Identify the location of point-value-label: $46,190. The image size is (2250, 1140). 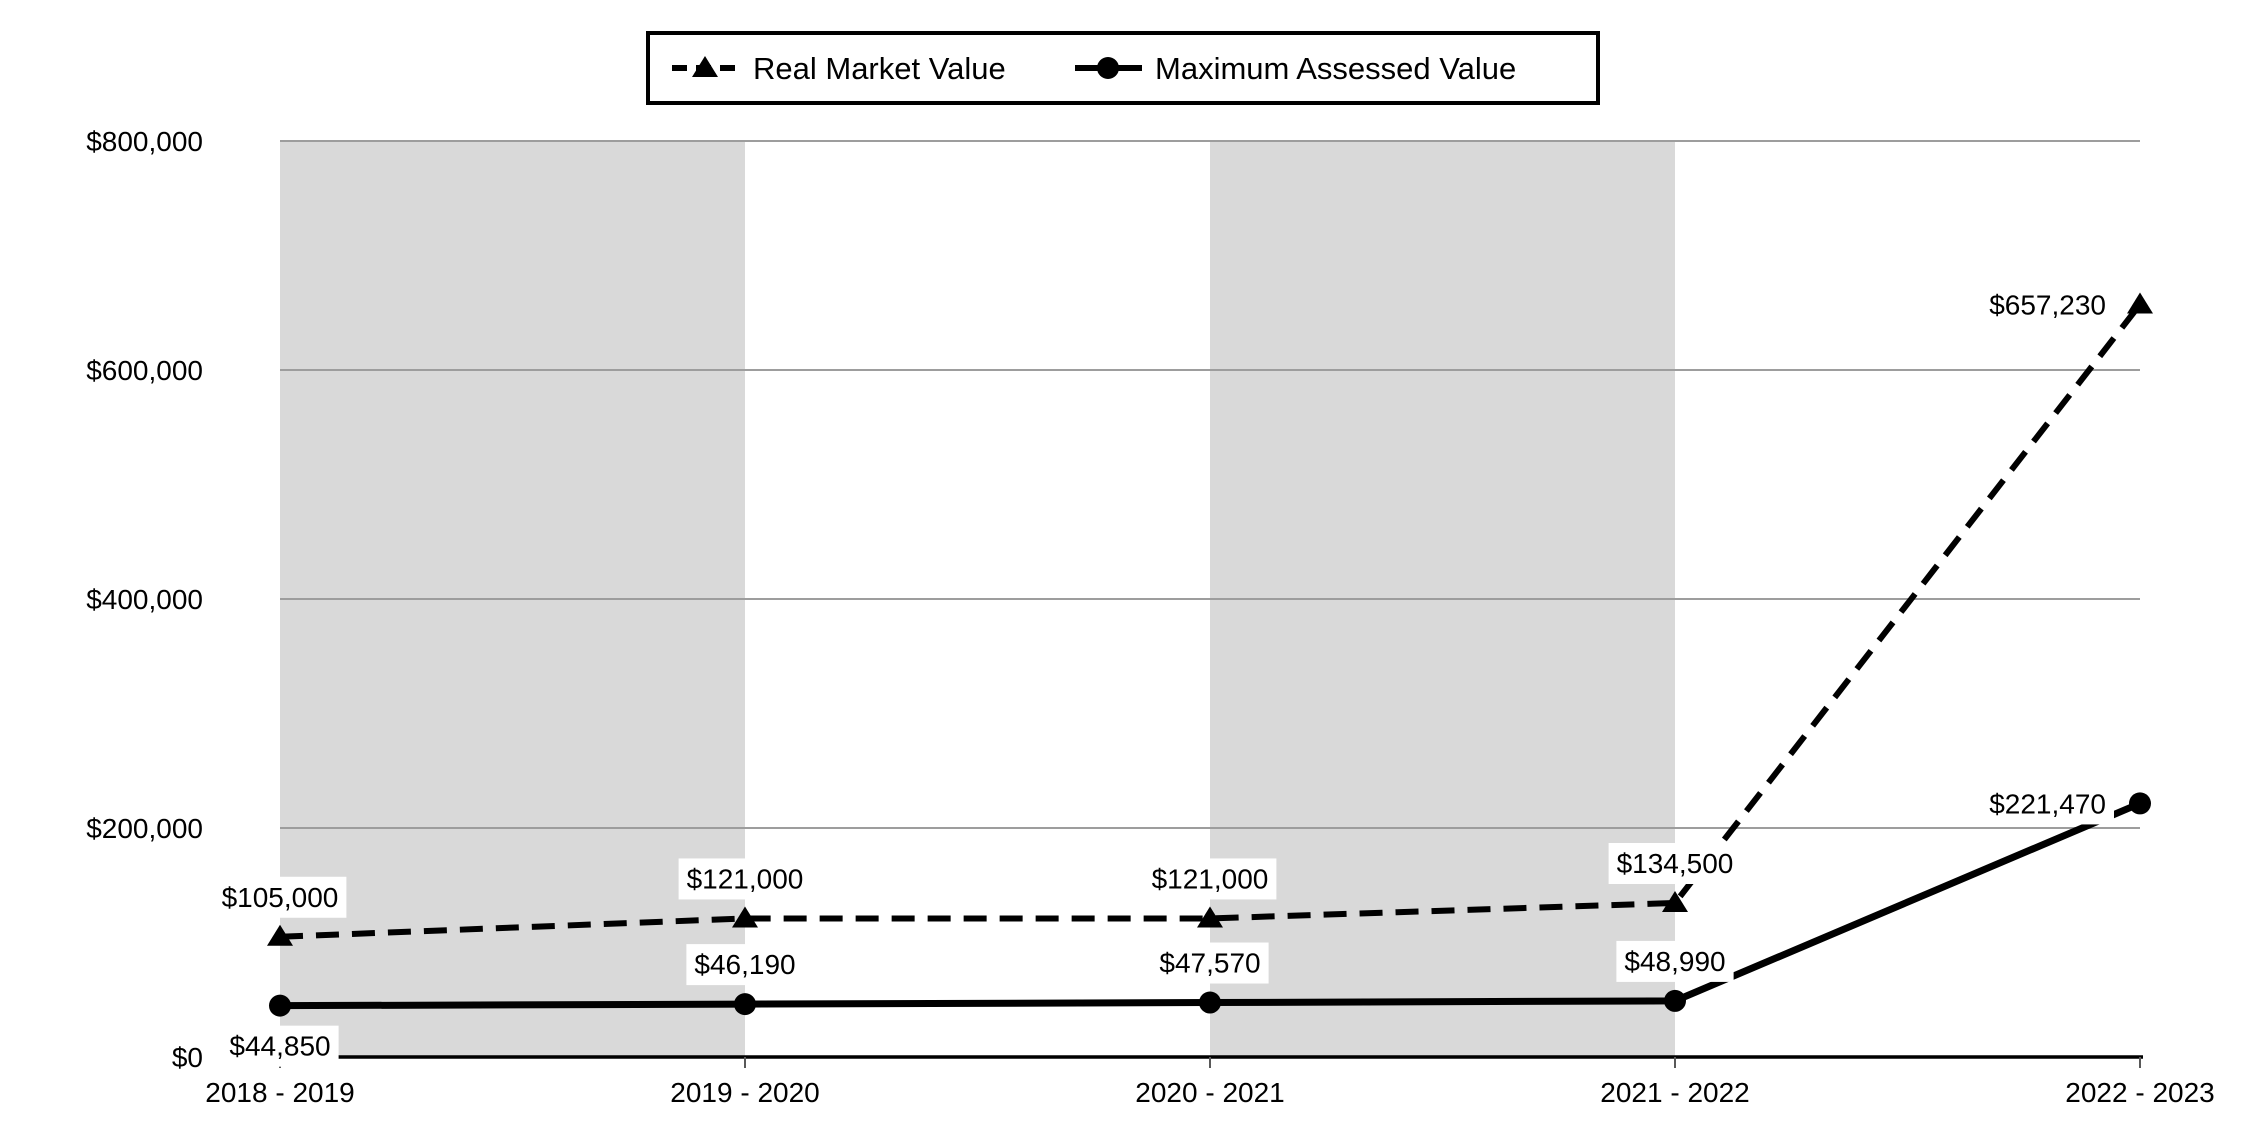
(744, 964).